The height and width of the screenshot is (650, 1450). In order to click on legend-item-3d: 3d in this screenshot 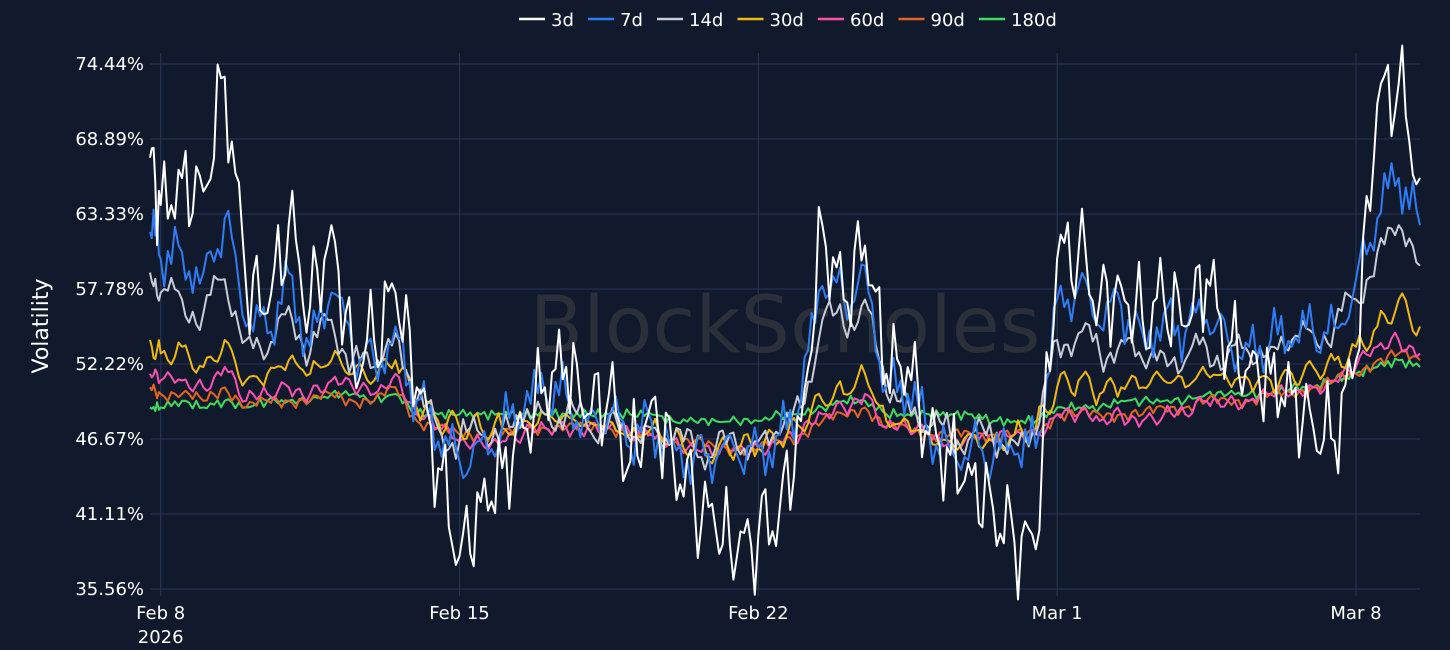, I will do `click(546, 20)`.